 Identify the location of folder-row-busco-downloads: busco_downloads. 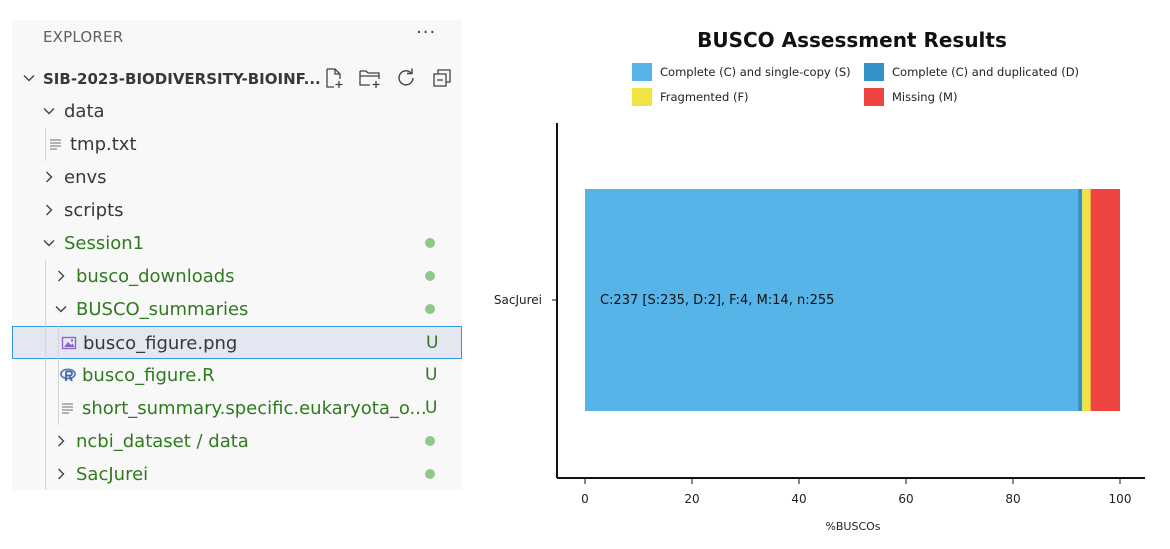
(237, 276).